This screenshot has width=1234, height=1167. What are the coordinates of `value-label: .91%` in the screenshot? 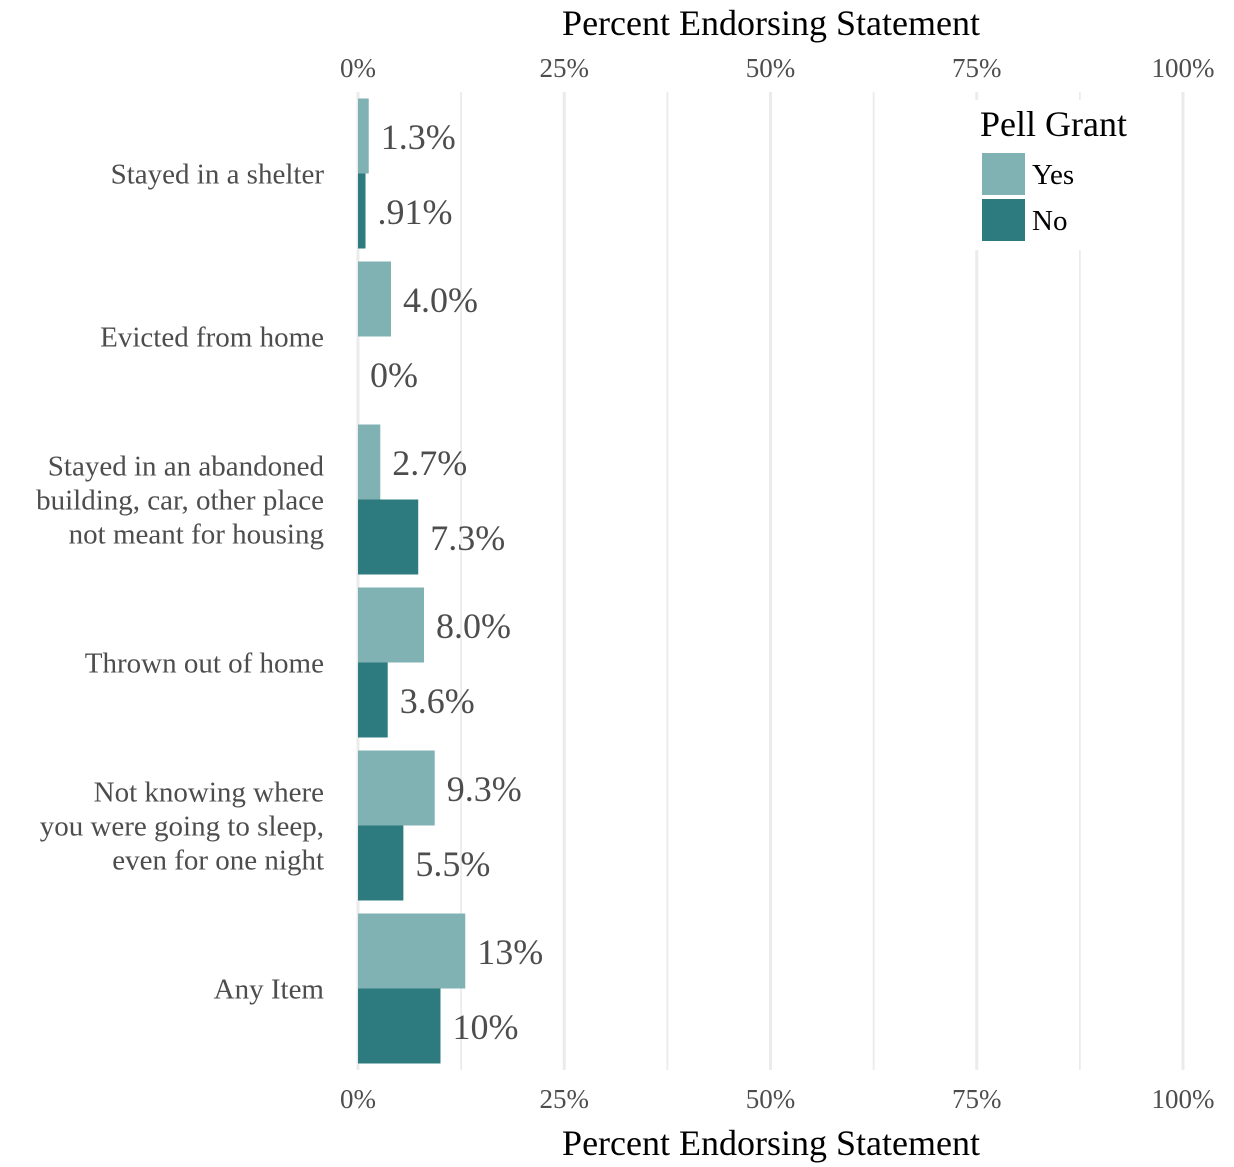 It's located at (415, 212).